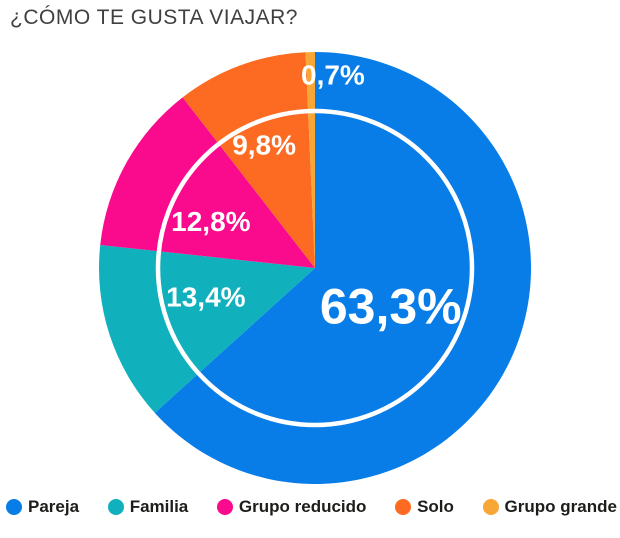  I want to click on pie-slice-solo, so click(248, 160).